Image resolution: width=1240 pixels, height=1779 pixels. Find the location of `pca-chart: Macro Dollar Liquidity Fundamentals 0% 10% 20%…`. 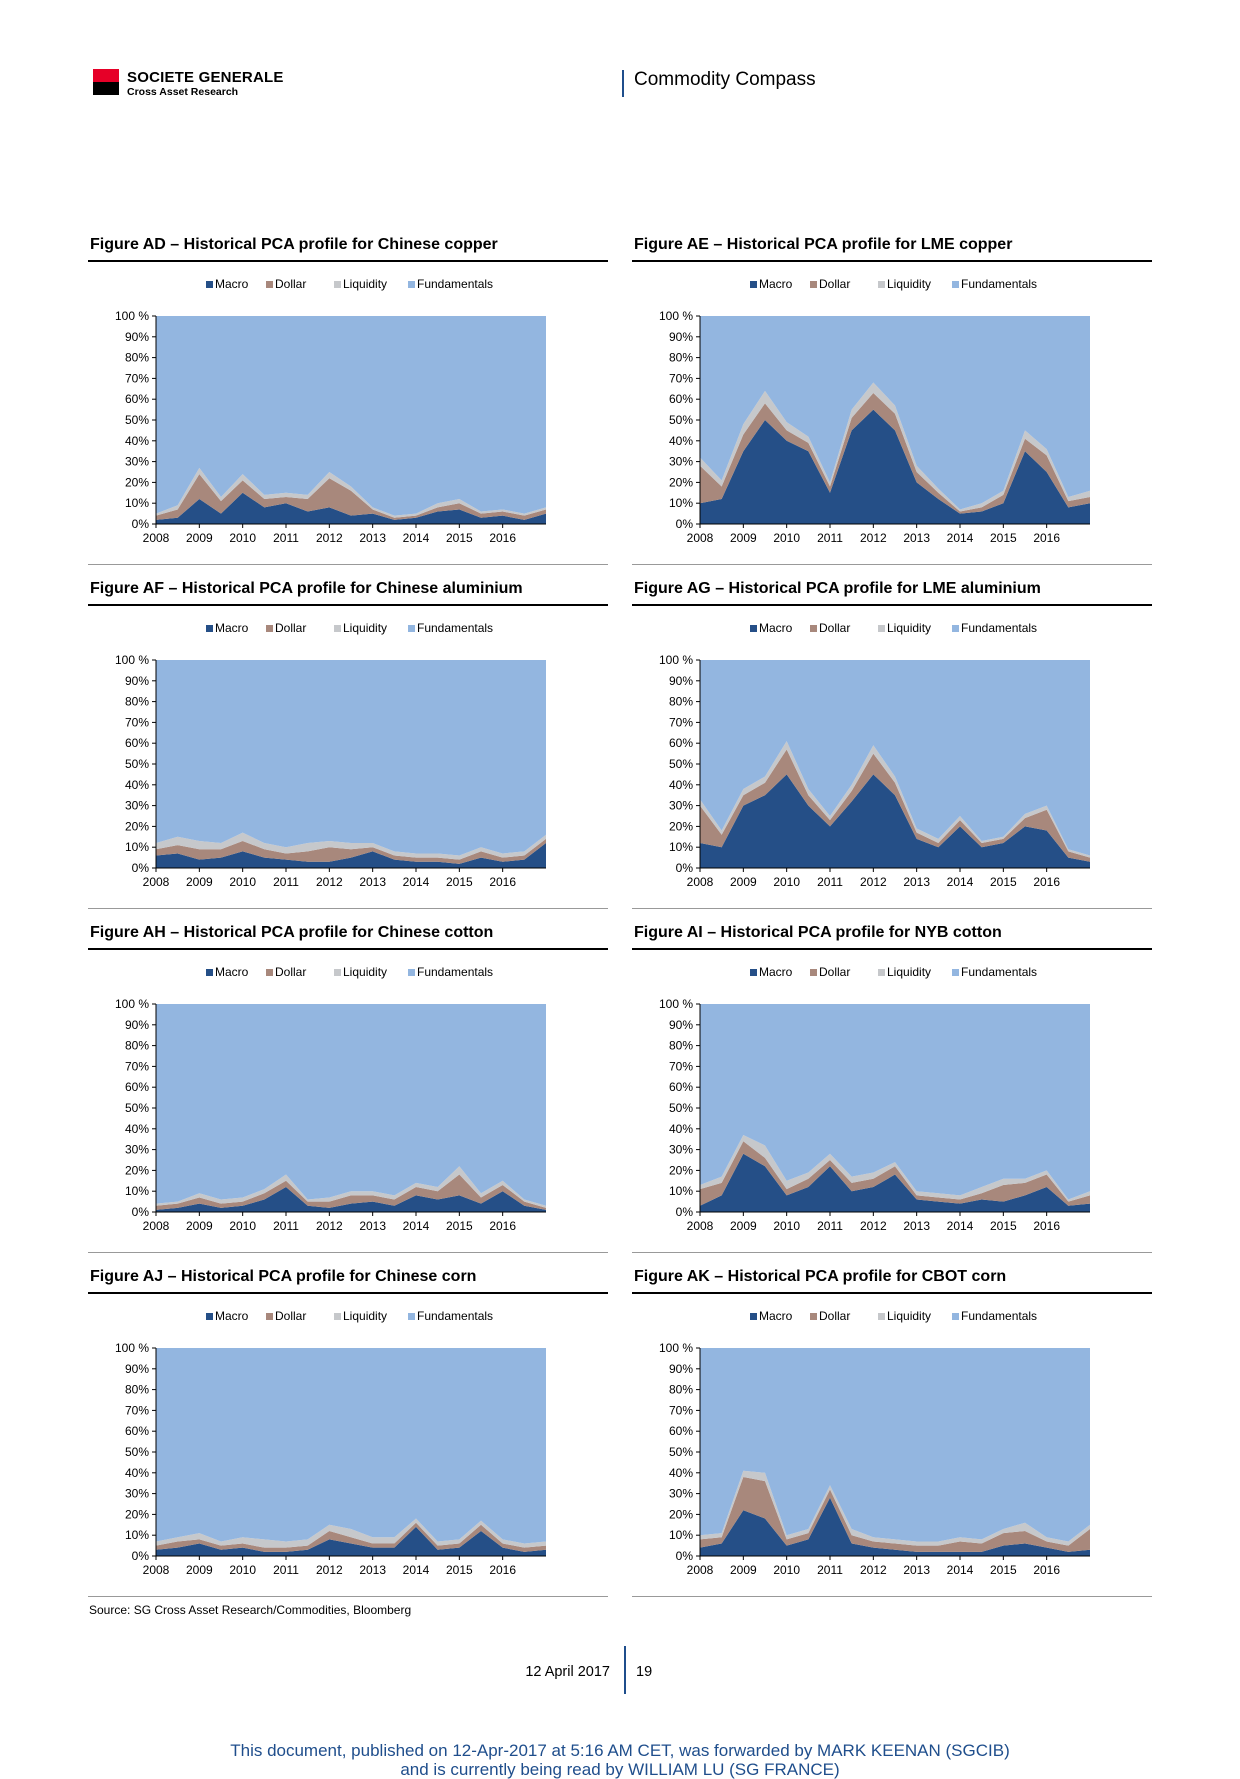

pca-chart: Macro Dollar Liquidity Fundamentals 0% 10% 20%… is located at coordinates (874, 755).